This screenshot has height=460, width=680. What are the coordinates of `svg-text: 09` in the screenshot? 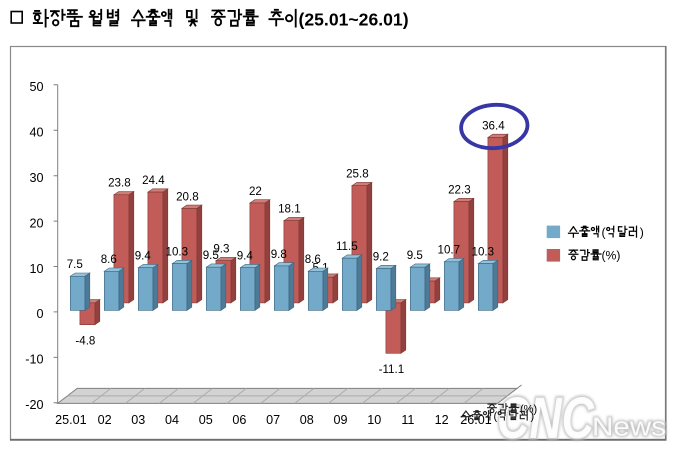 It's located at (340, 420).